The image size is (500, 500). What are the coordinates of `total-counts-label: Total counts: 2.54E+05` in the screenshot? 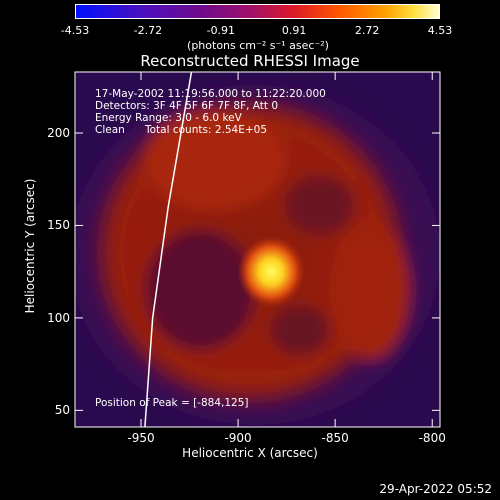 It's located at (206, 130).